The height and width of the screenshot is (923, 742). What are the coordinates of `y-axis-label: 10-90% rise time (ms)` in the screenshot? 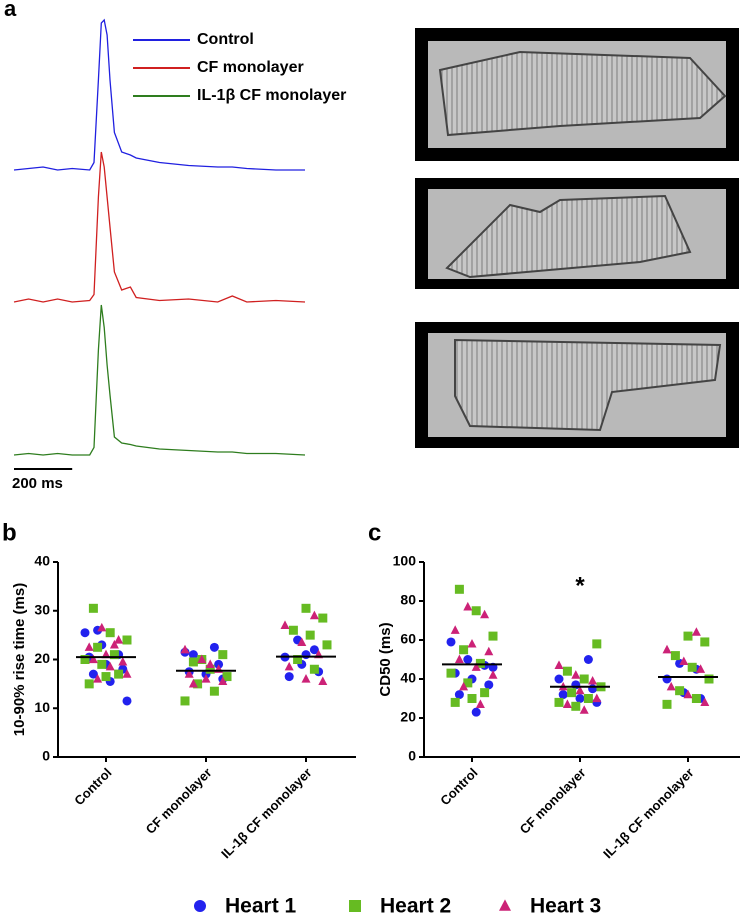 It's located at (19, 659).